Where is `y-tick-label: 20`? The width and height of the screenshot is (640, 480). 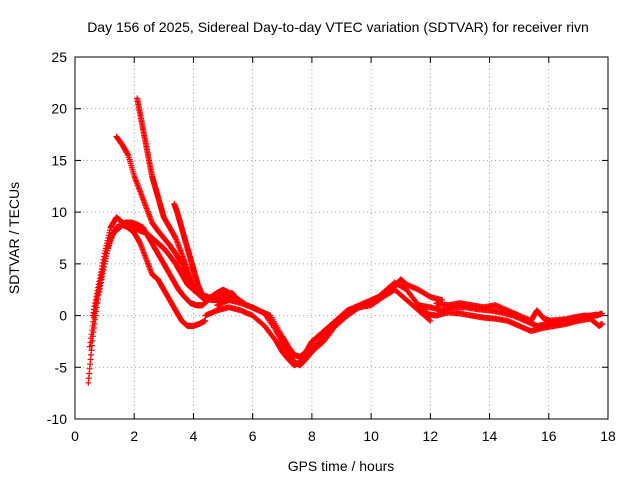
y-tick-label: 20 is located at coordinates (59, 109).